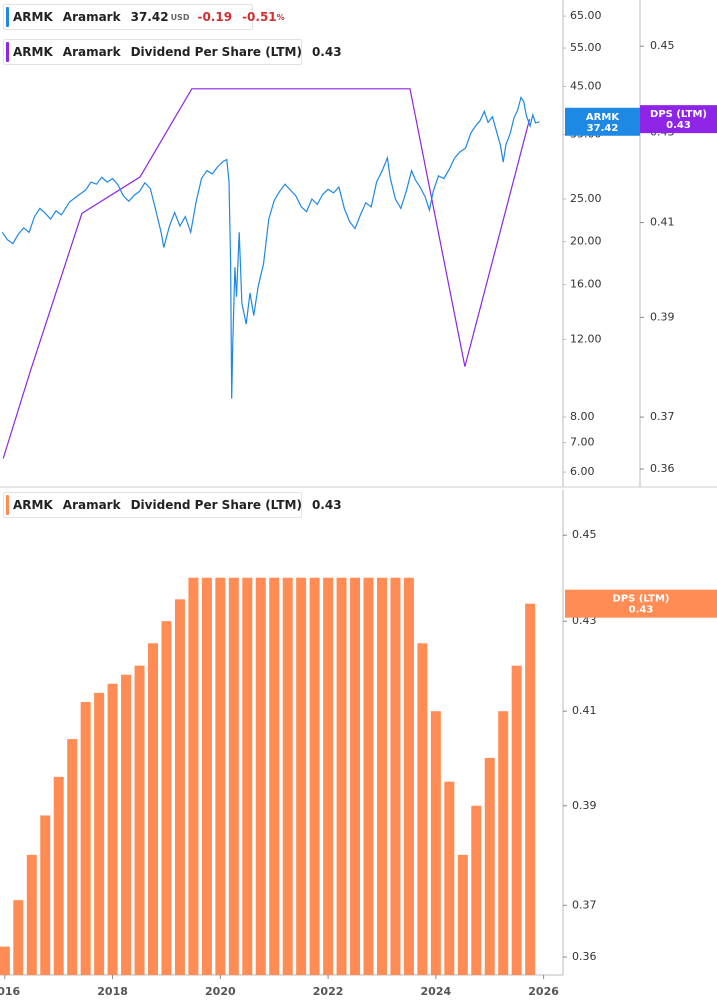 This screenshot has height=1005, width=717. I want to click on dps-bar-badge-value: 0.43, so click(641, 610).